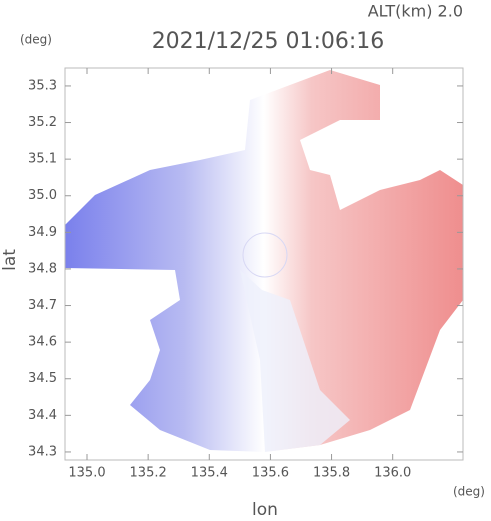  What do you see at coordinates (42, 451) in the screenshot?
I see `y-tick-label: 34.3` at bounding box center [42, 451].